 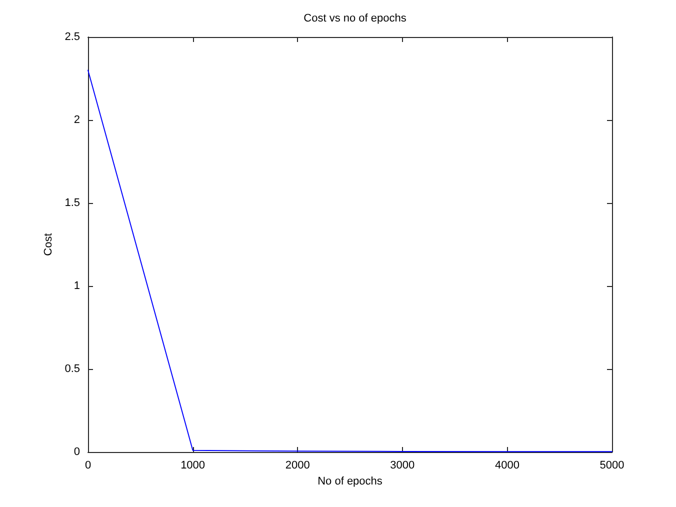 I want to click on x-tick-label: 1000, so click(x=193, y=466).